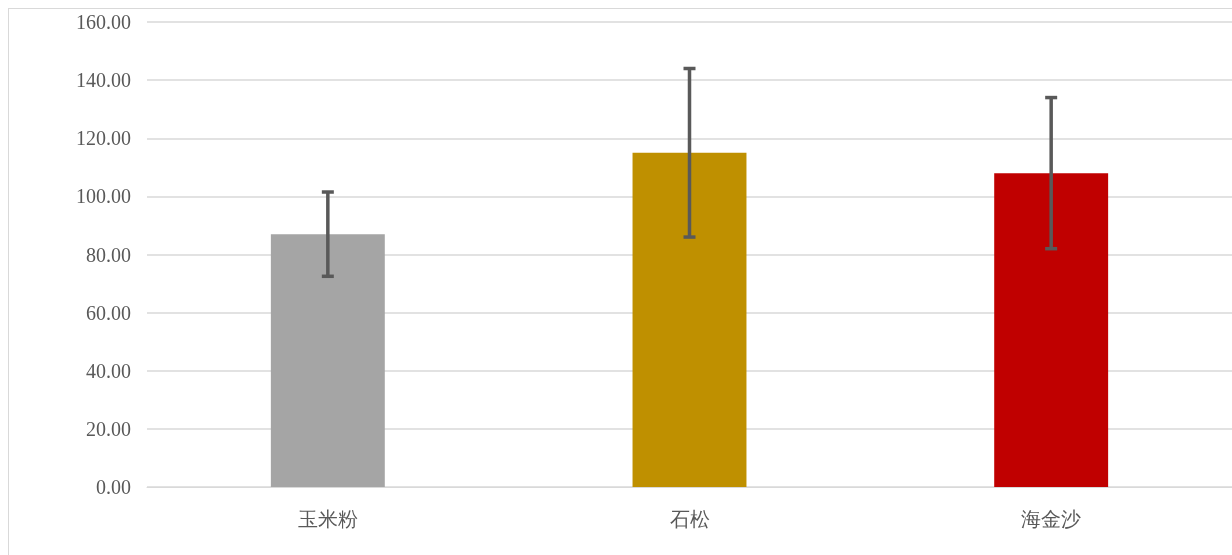 The image size is (1232, 555). What do you see at coordinates (103, 22) in the screenshot?
I see `y-tick-label: 160.00` at bounding box center [103, 22].